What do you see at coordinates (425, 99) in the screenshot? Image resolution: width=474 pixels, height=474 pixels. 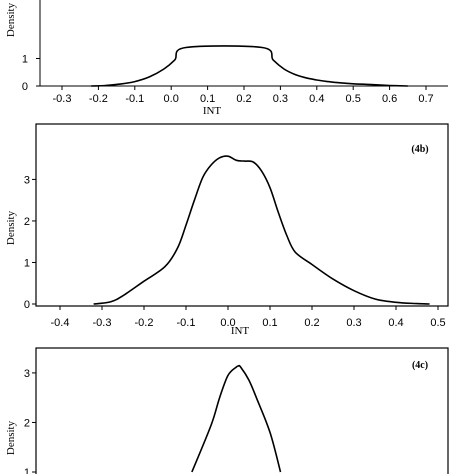 I see `panel-4a-x-tick-label: 0.7` at bounding box center [425, 99].